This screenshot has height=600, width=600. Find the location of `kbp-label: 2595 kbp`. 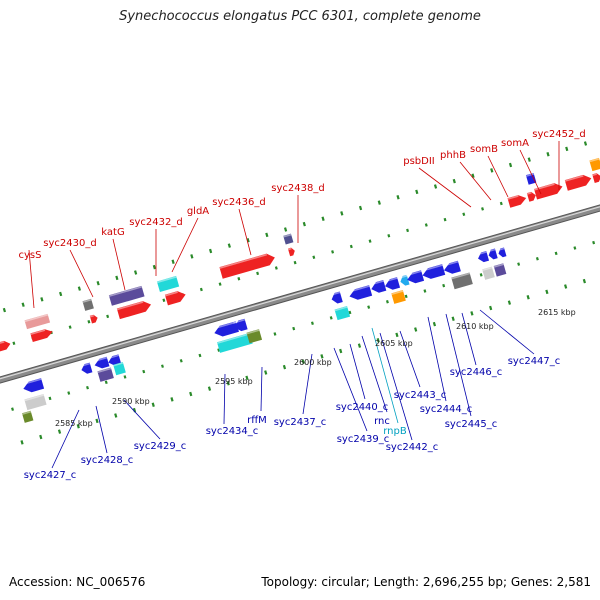

kbp-label: 2595 kbp is located at coordinates (234, 381).